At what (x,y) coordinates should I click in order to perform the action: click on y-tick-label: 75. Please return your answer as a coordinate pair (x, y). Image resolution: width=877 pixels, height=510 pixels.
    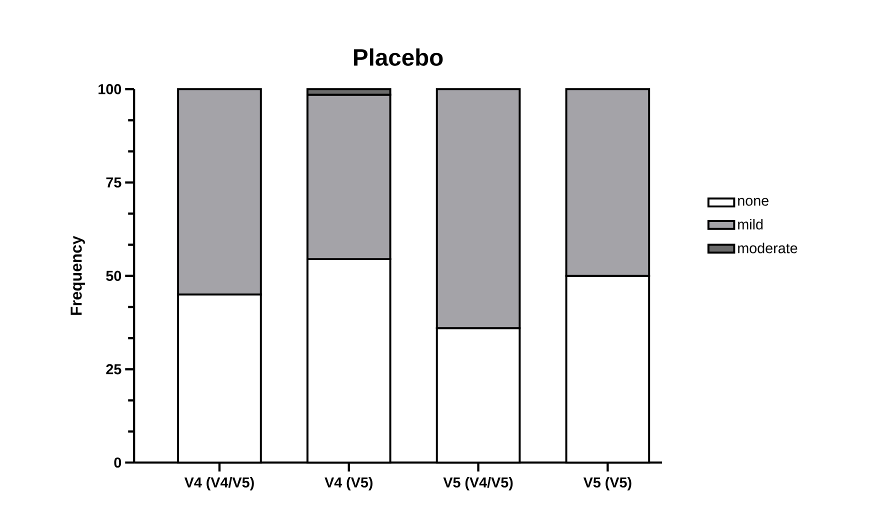
    Looking at the image, I should click on (114, 182).